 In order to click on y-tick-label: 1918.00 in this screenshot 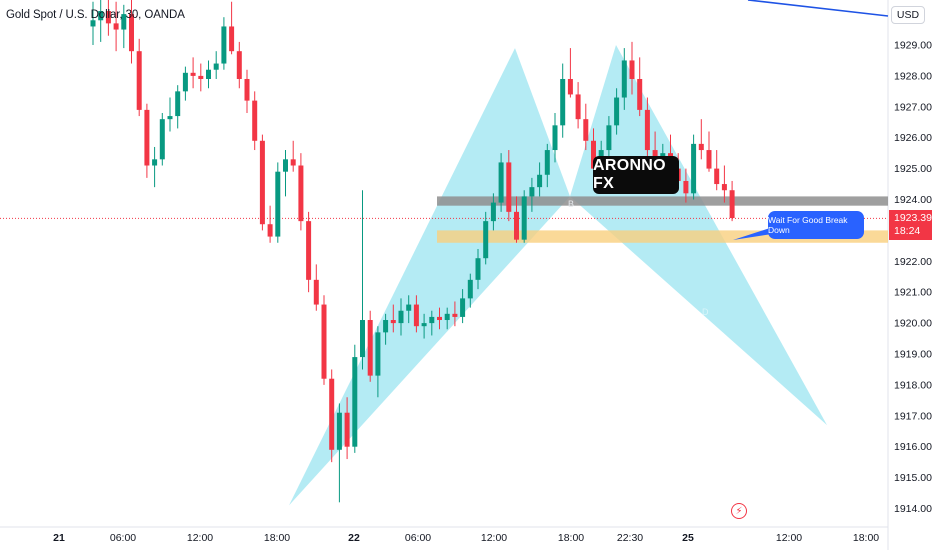, I will do `click(913, 385)`.